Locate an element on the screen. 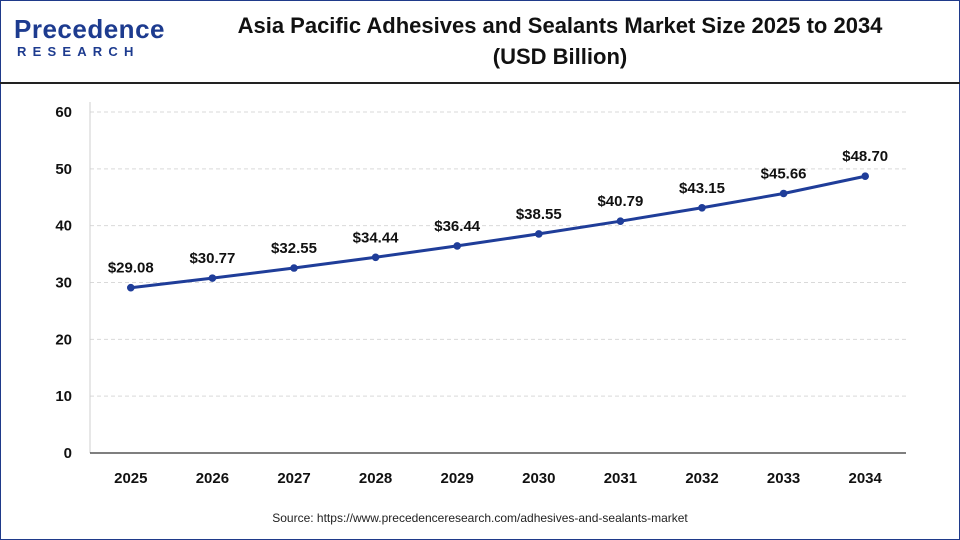 The image size is (960, 540). x-tick-label: 2029 is located at coordinates (457, 478).